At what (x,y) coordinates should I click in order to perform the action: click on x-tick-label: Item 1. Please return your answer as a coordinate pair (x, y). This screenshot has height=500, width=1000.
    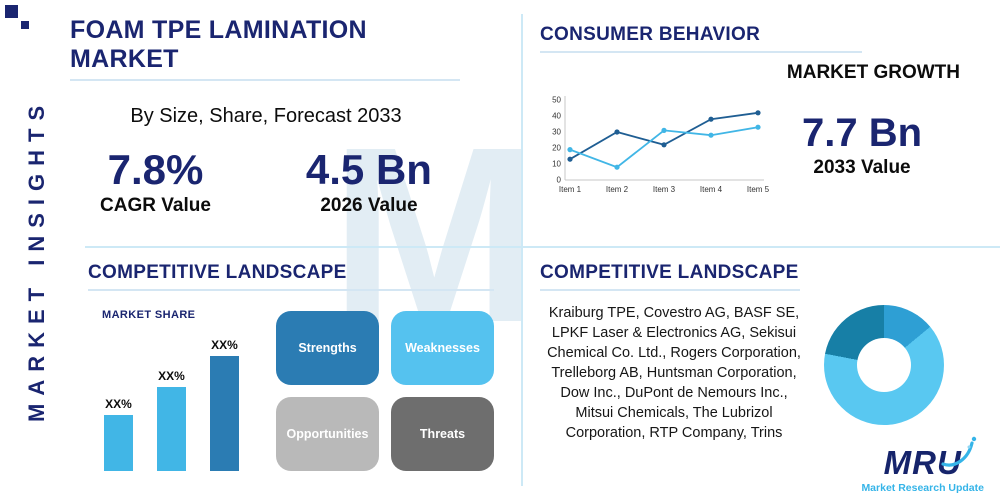
    Looking at the image, I should click on (570, 189).